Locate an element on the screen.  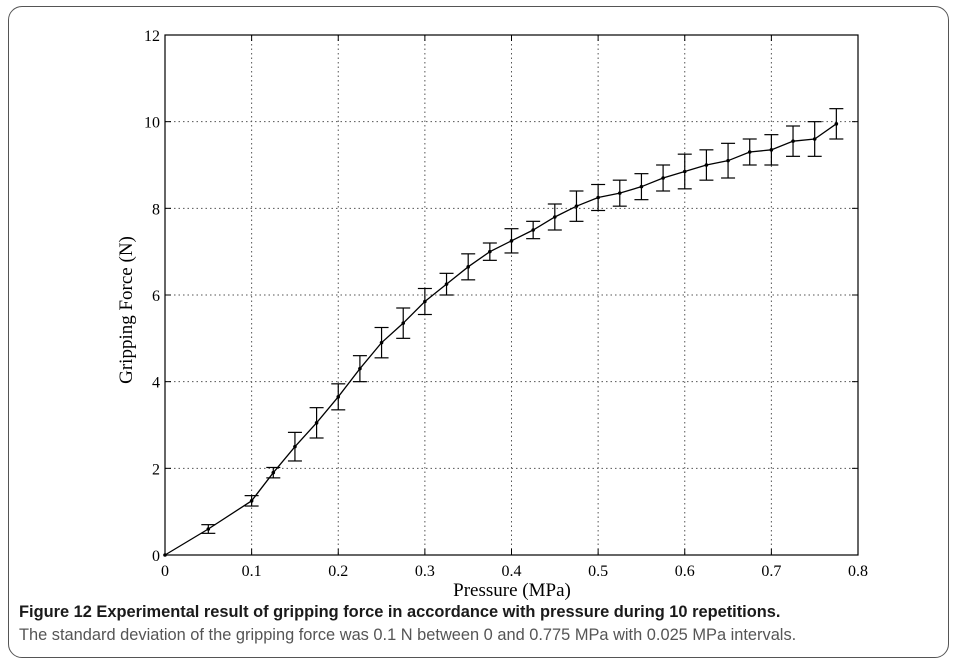
x-axis-label: Pressure (MPa) is located at coordinates (512, 590).